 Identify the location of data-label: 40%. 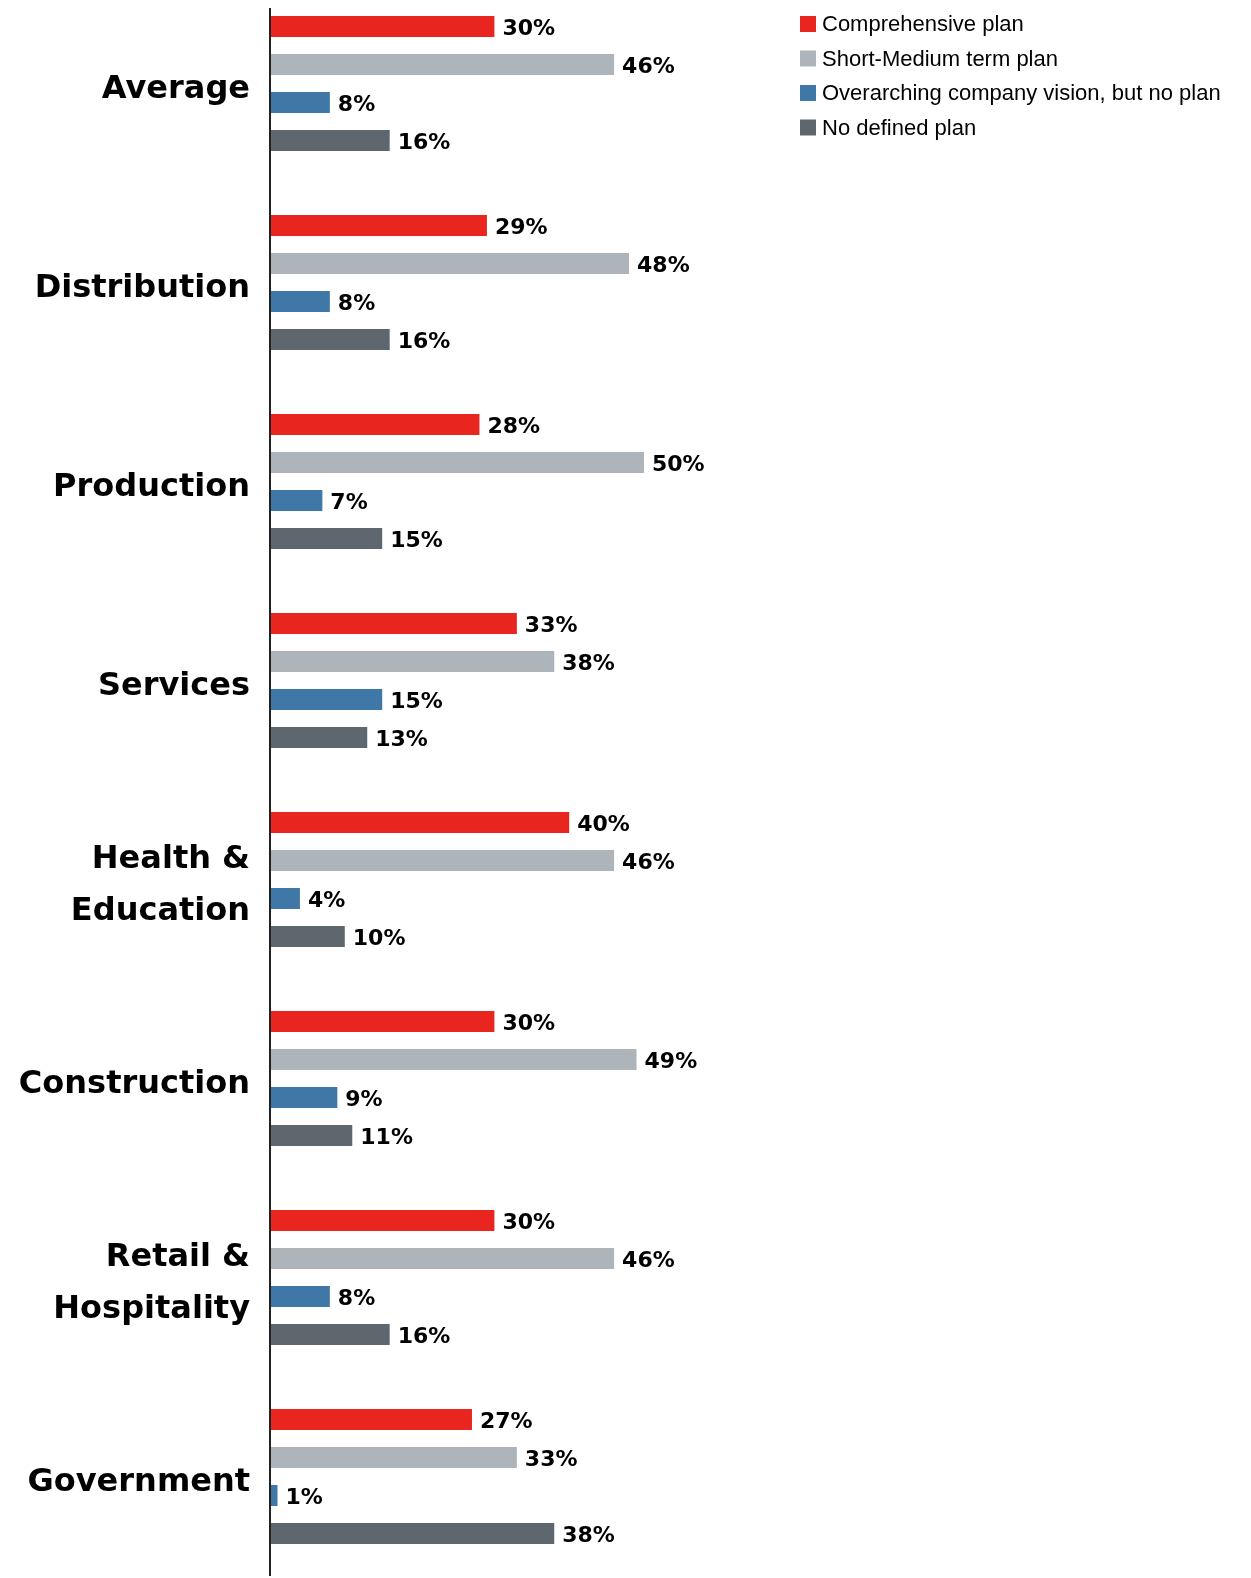
(603, 823).